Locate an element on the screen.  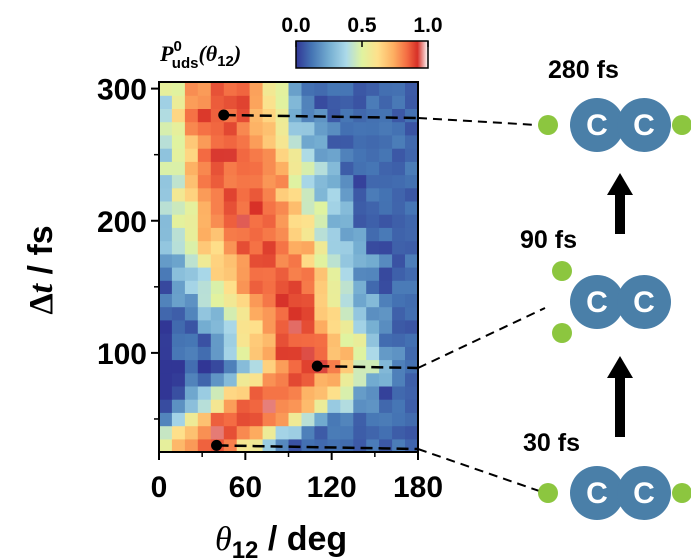
y-tick-label: 200 is located at coordinates (122, 222).